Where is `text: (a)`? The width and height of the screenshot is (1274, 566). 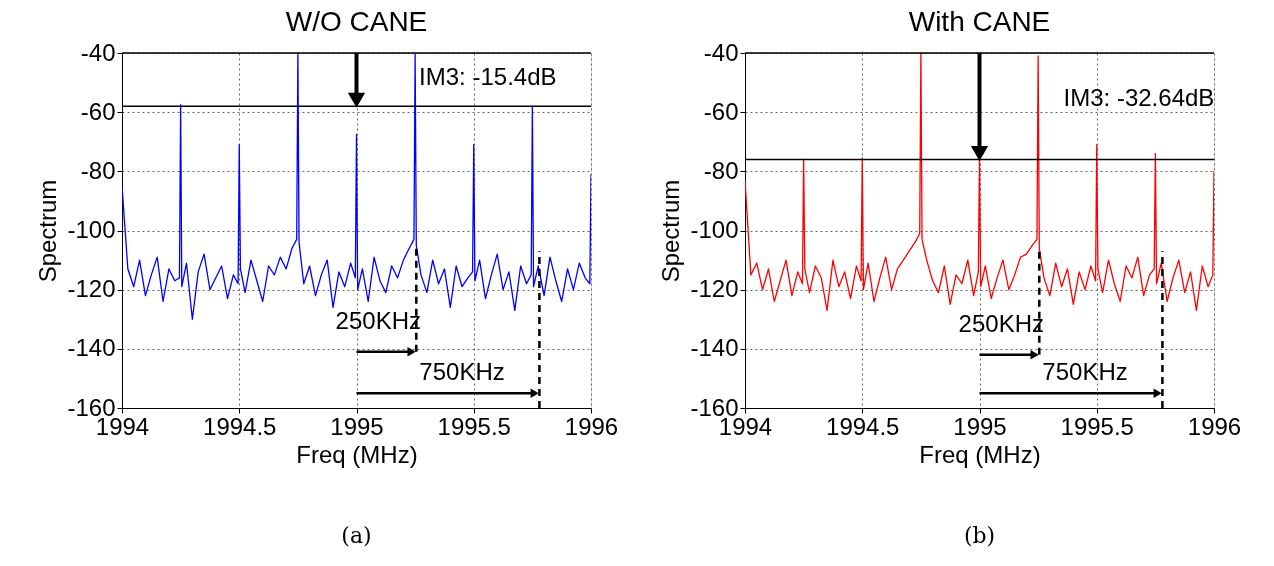 text: (a) is located at coordinates (356, 535).